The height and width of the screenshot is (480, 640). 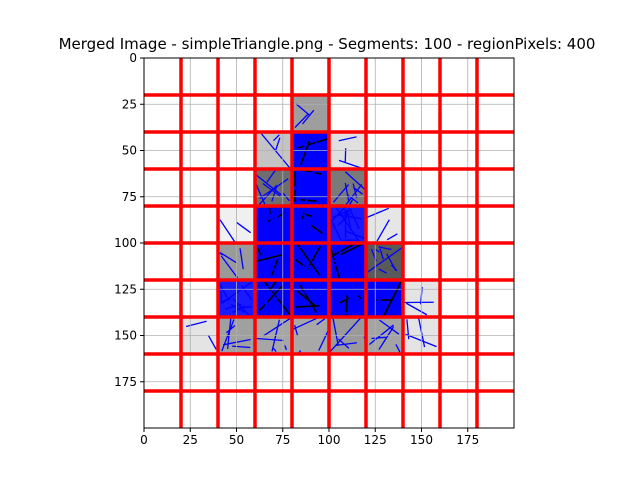 I want to click on x-tick-label: 125, so click(x=375, y=440).